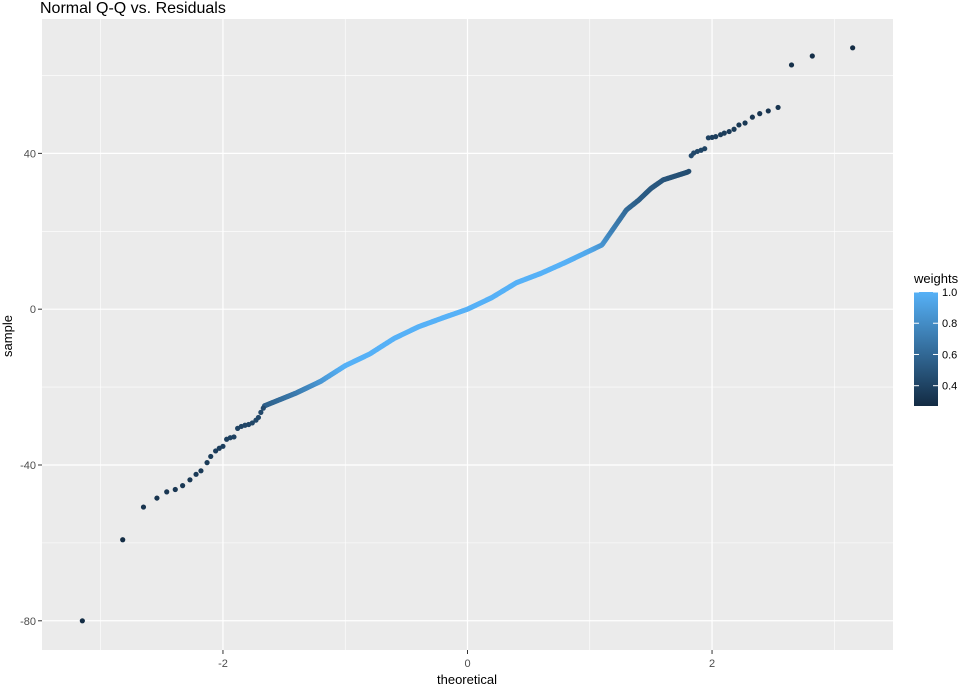 The width and height of the screenshot is (965, 686). I want to click on y-tick-label: 40, so click(30, 154).